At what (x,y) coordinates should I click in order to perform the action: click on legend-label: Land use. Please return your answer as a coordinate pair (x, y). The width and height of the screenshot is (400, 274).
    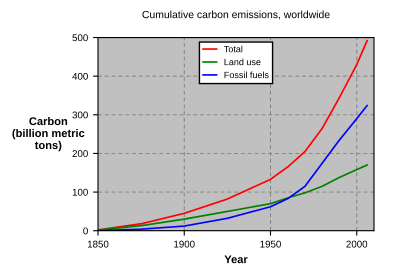
    Looking at the image, I should click on (242, 62).